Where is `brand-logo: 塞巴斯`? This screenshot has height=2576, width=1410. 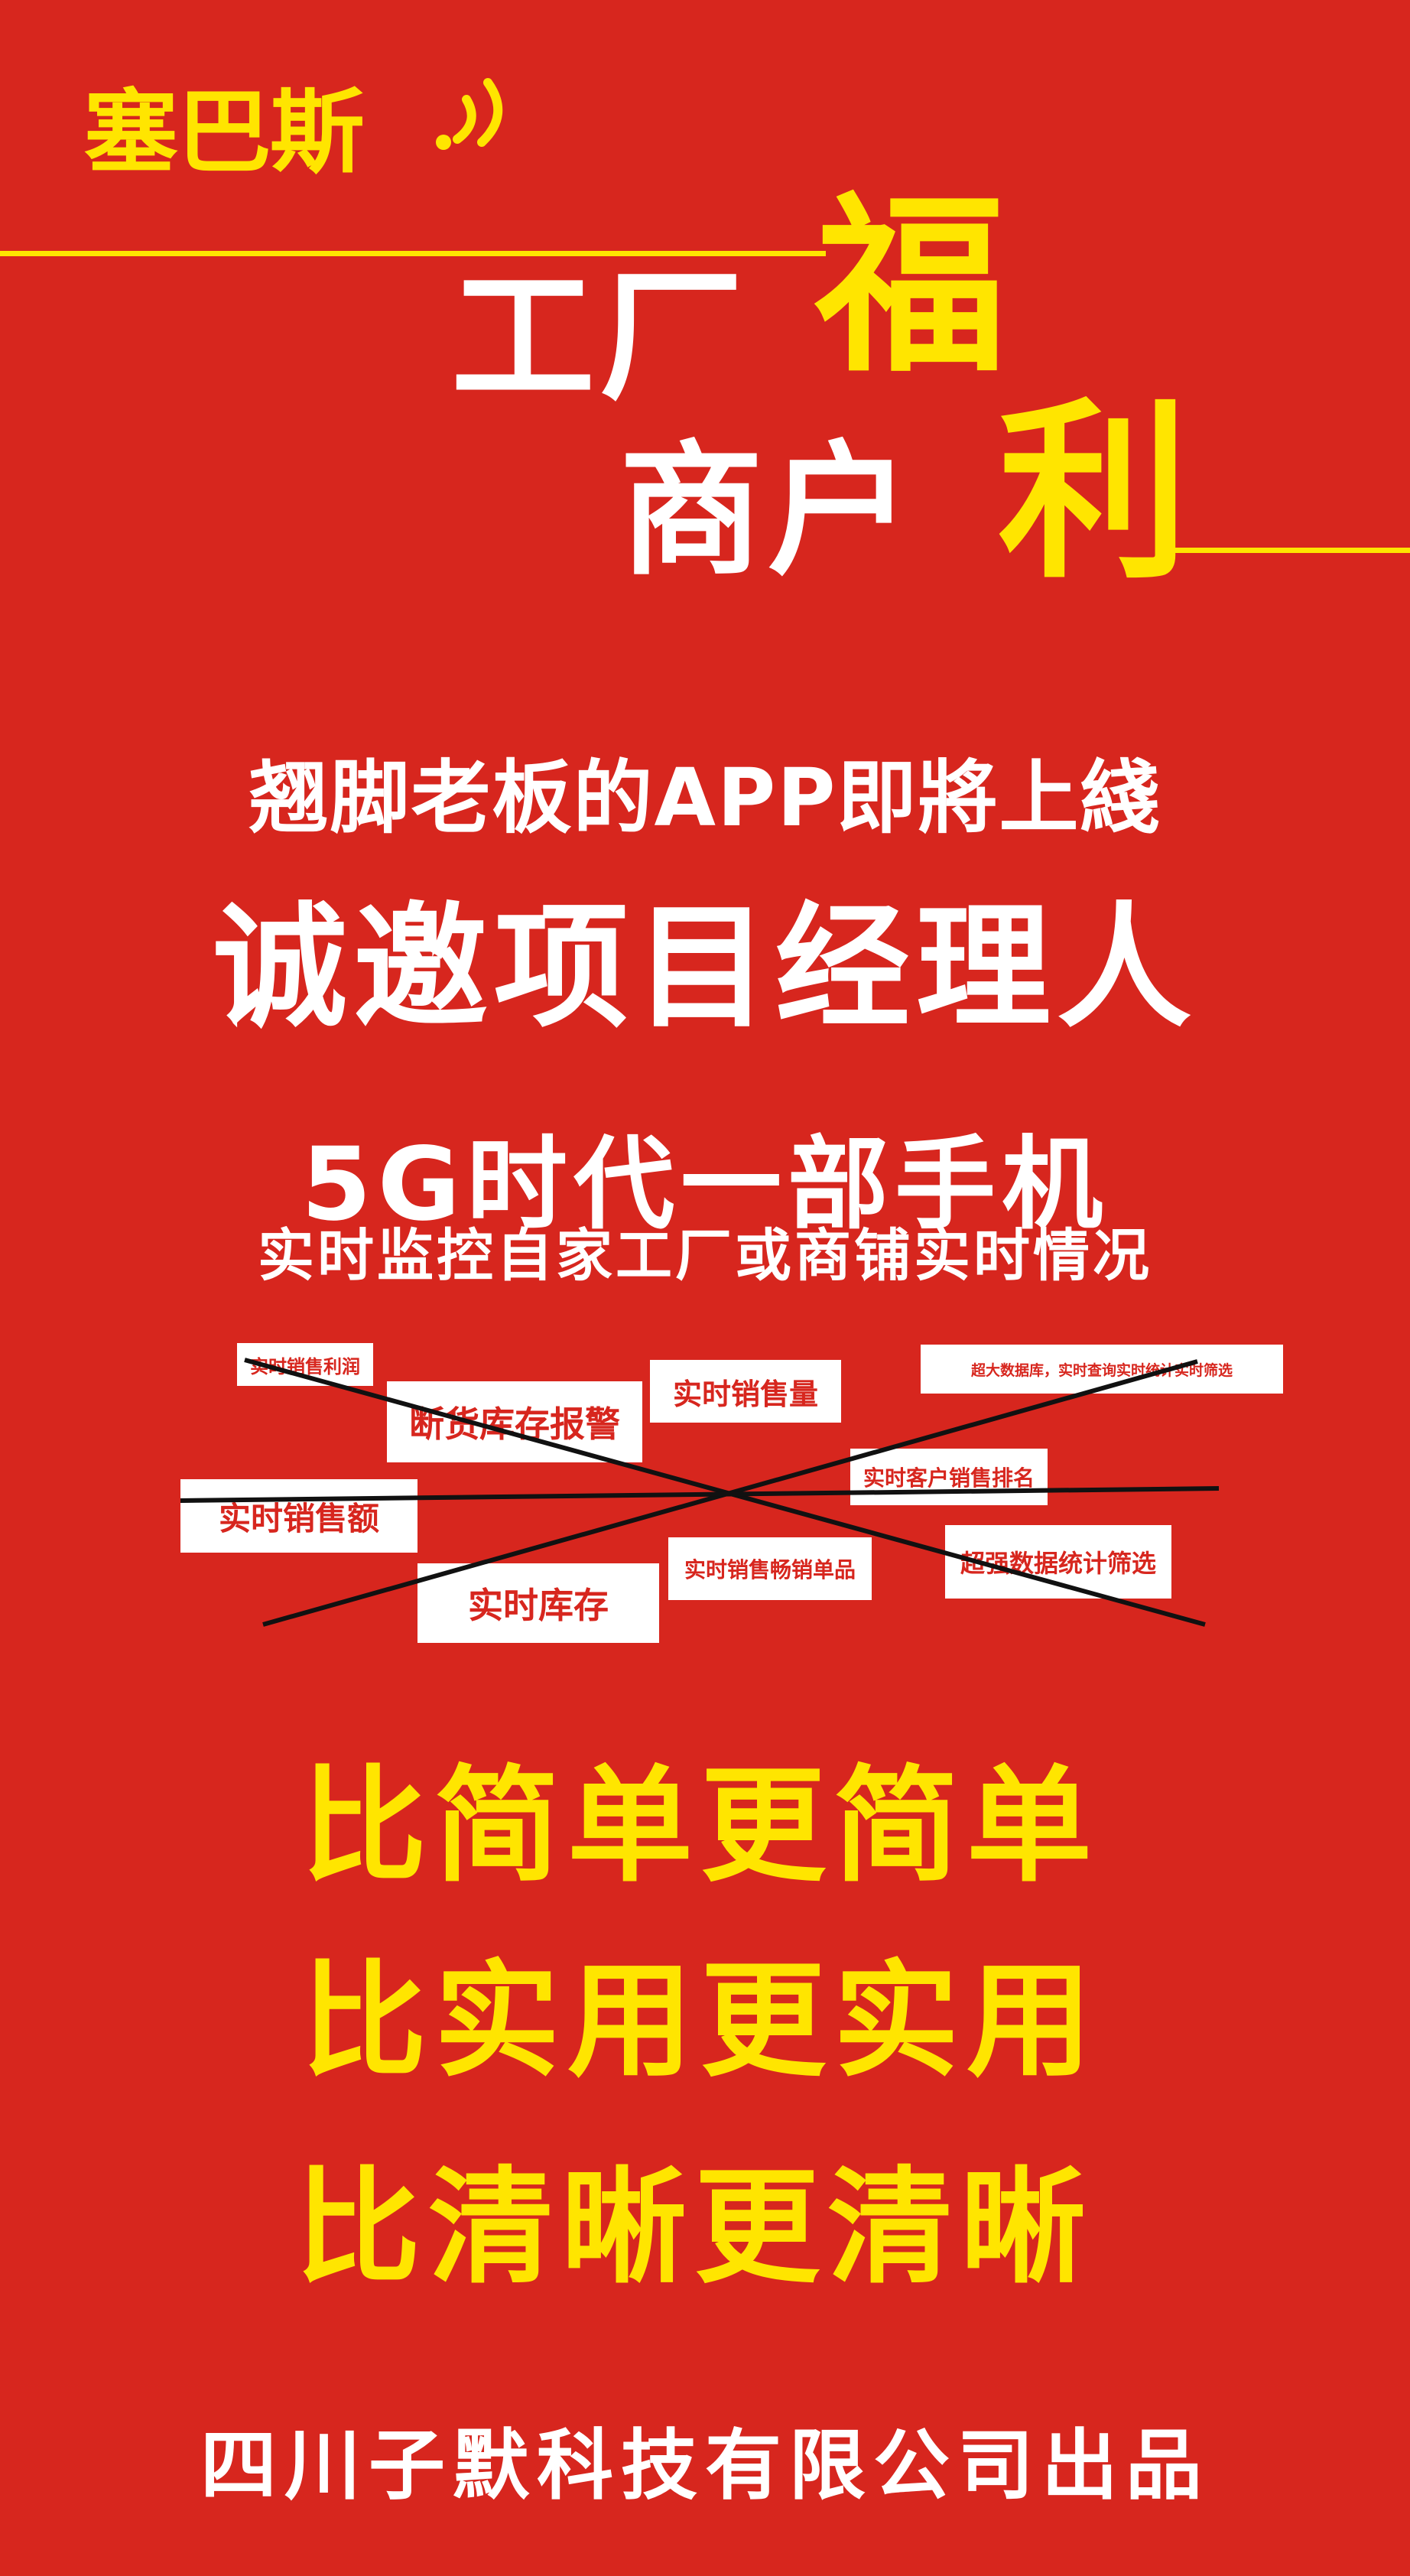 brand-logo: 塞巴斯 is located at coordinates (293, 130).